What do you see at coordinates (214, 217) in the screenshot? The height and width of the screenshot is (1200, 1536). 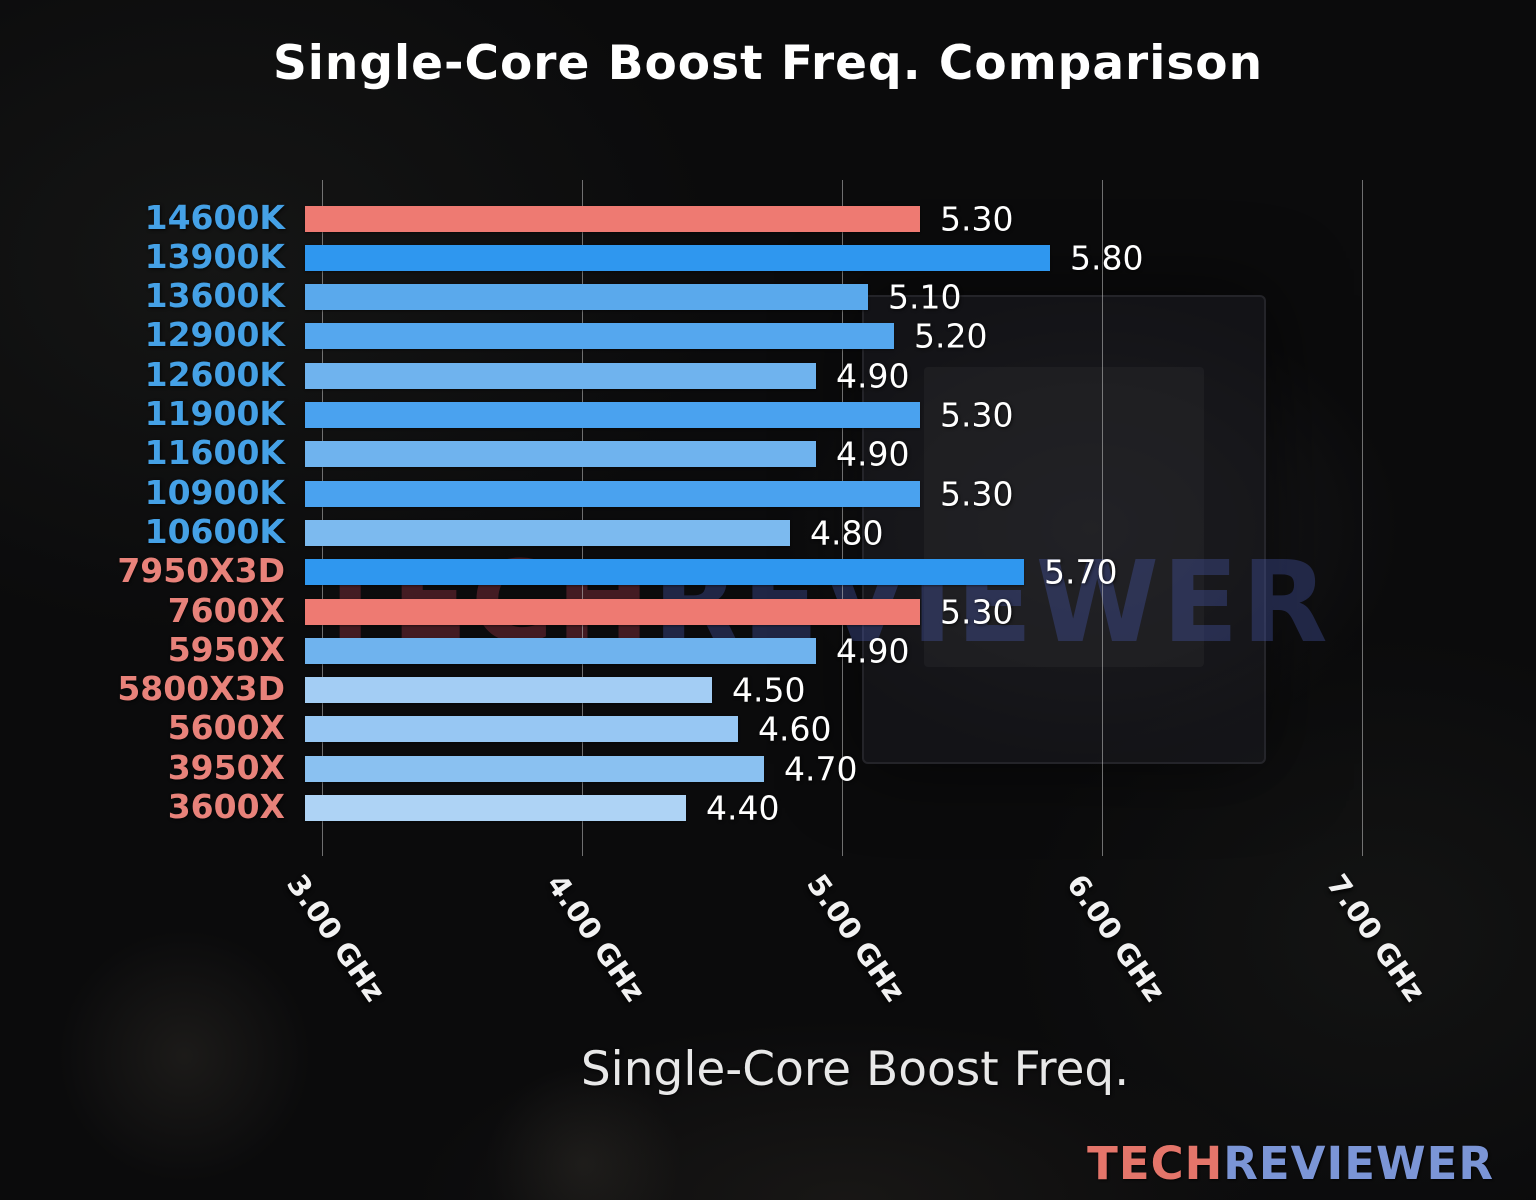 I see `category-label: 14600K` at bounding box center [214, 217].